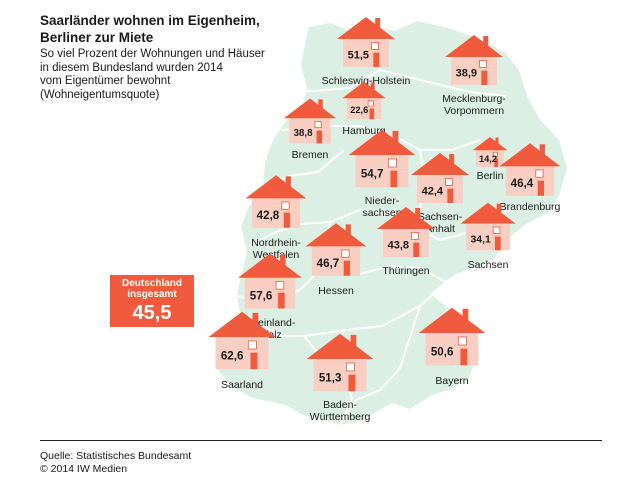 Image resolution: width=640 pixels, height=487 pixels. I want to click on state-value: 14,2, so click(488, 159).